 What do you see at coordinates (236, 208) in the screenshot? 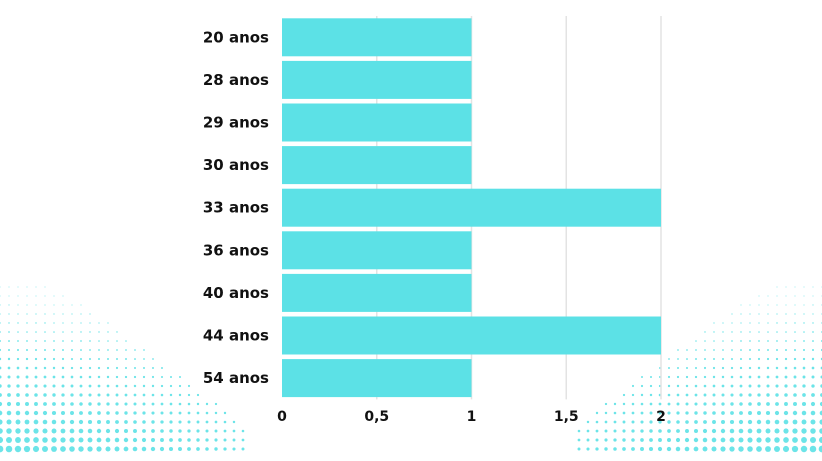
I see `category-label: 33 anos` at bounding box center [236, 208].